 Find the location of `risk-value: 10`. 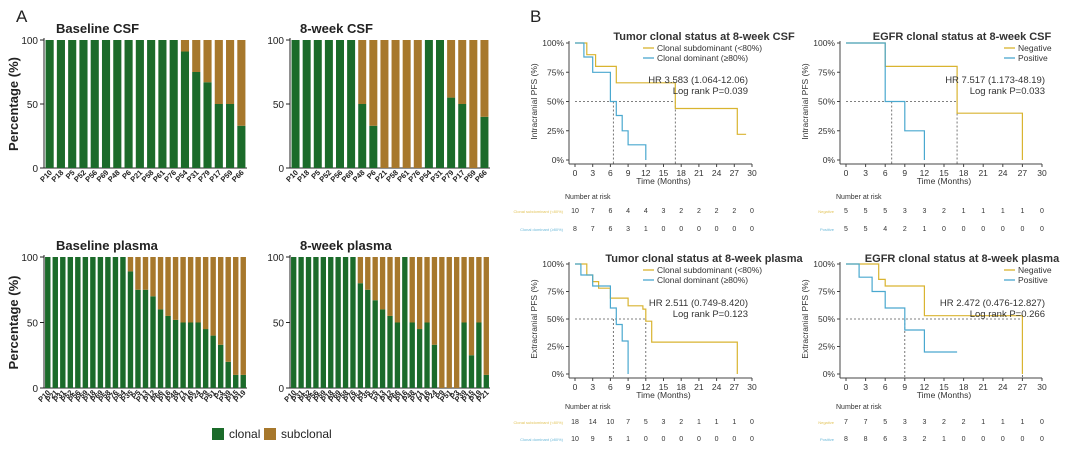

risk-value: 10 is located at coordinates (575, 439).